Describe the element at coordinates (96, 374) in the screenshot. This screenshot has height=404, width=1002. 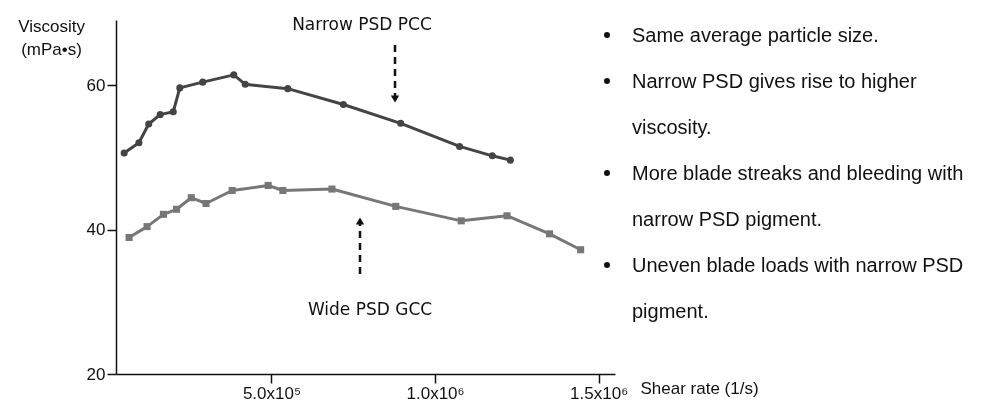
I see `y-tick-label: 20` at that location.